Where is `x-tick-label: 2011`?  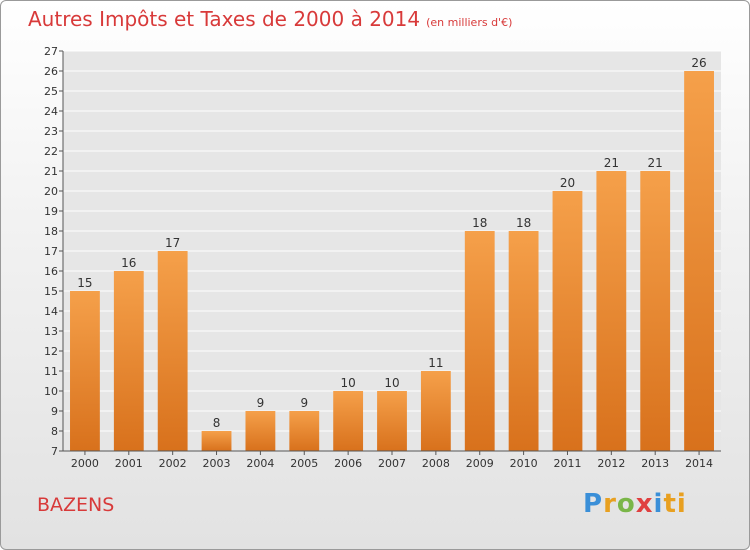
x-tick-label: 2011 is located at coordinates (567, 463).